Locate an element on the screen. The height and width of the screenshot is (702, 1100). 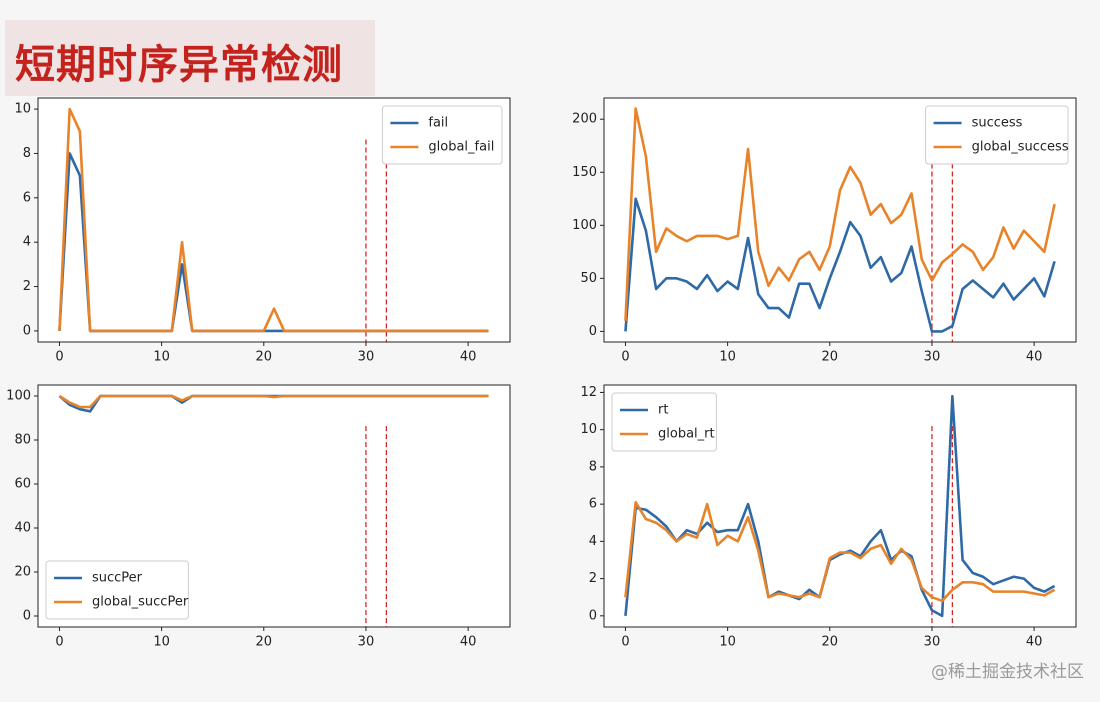
banner: 短期时序异常检测 is located at coordinates (190, 58).